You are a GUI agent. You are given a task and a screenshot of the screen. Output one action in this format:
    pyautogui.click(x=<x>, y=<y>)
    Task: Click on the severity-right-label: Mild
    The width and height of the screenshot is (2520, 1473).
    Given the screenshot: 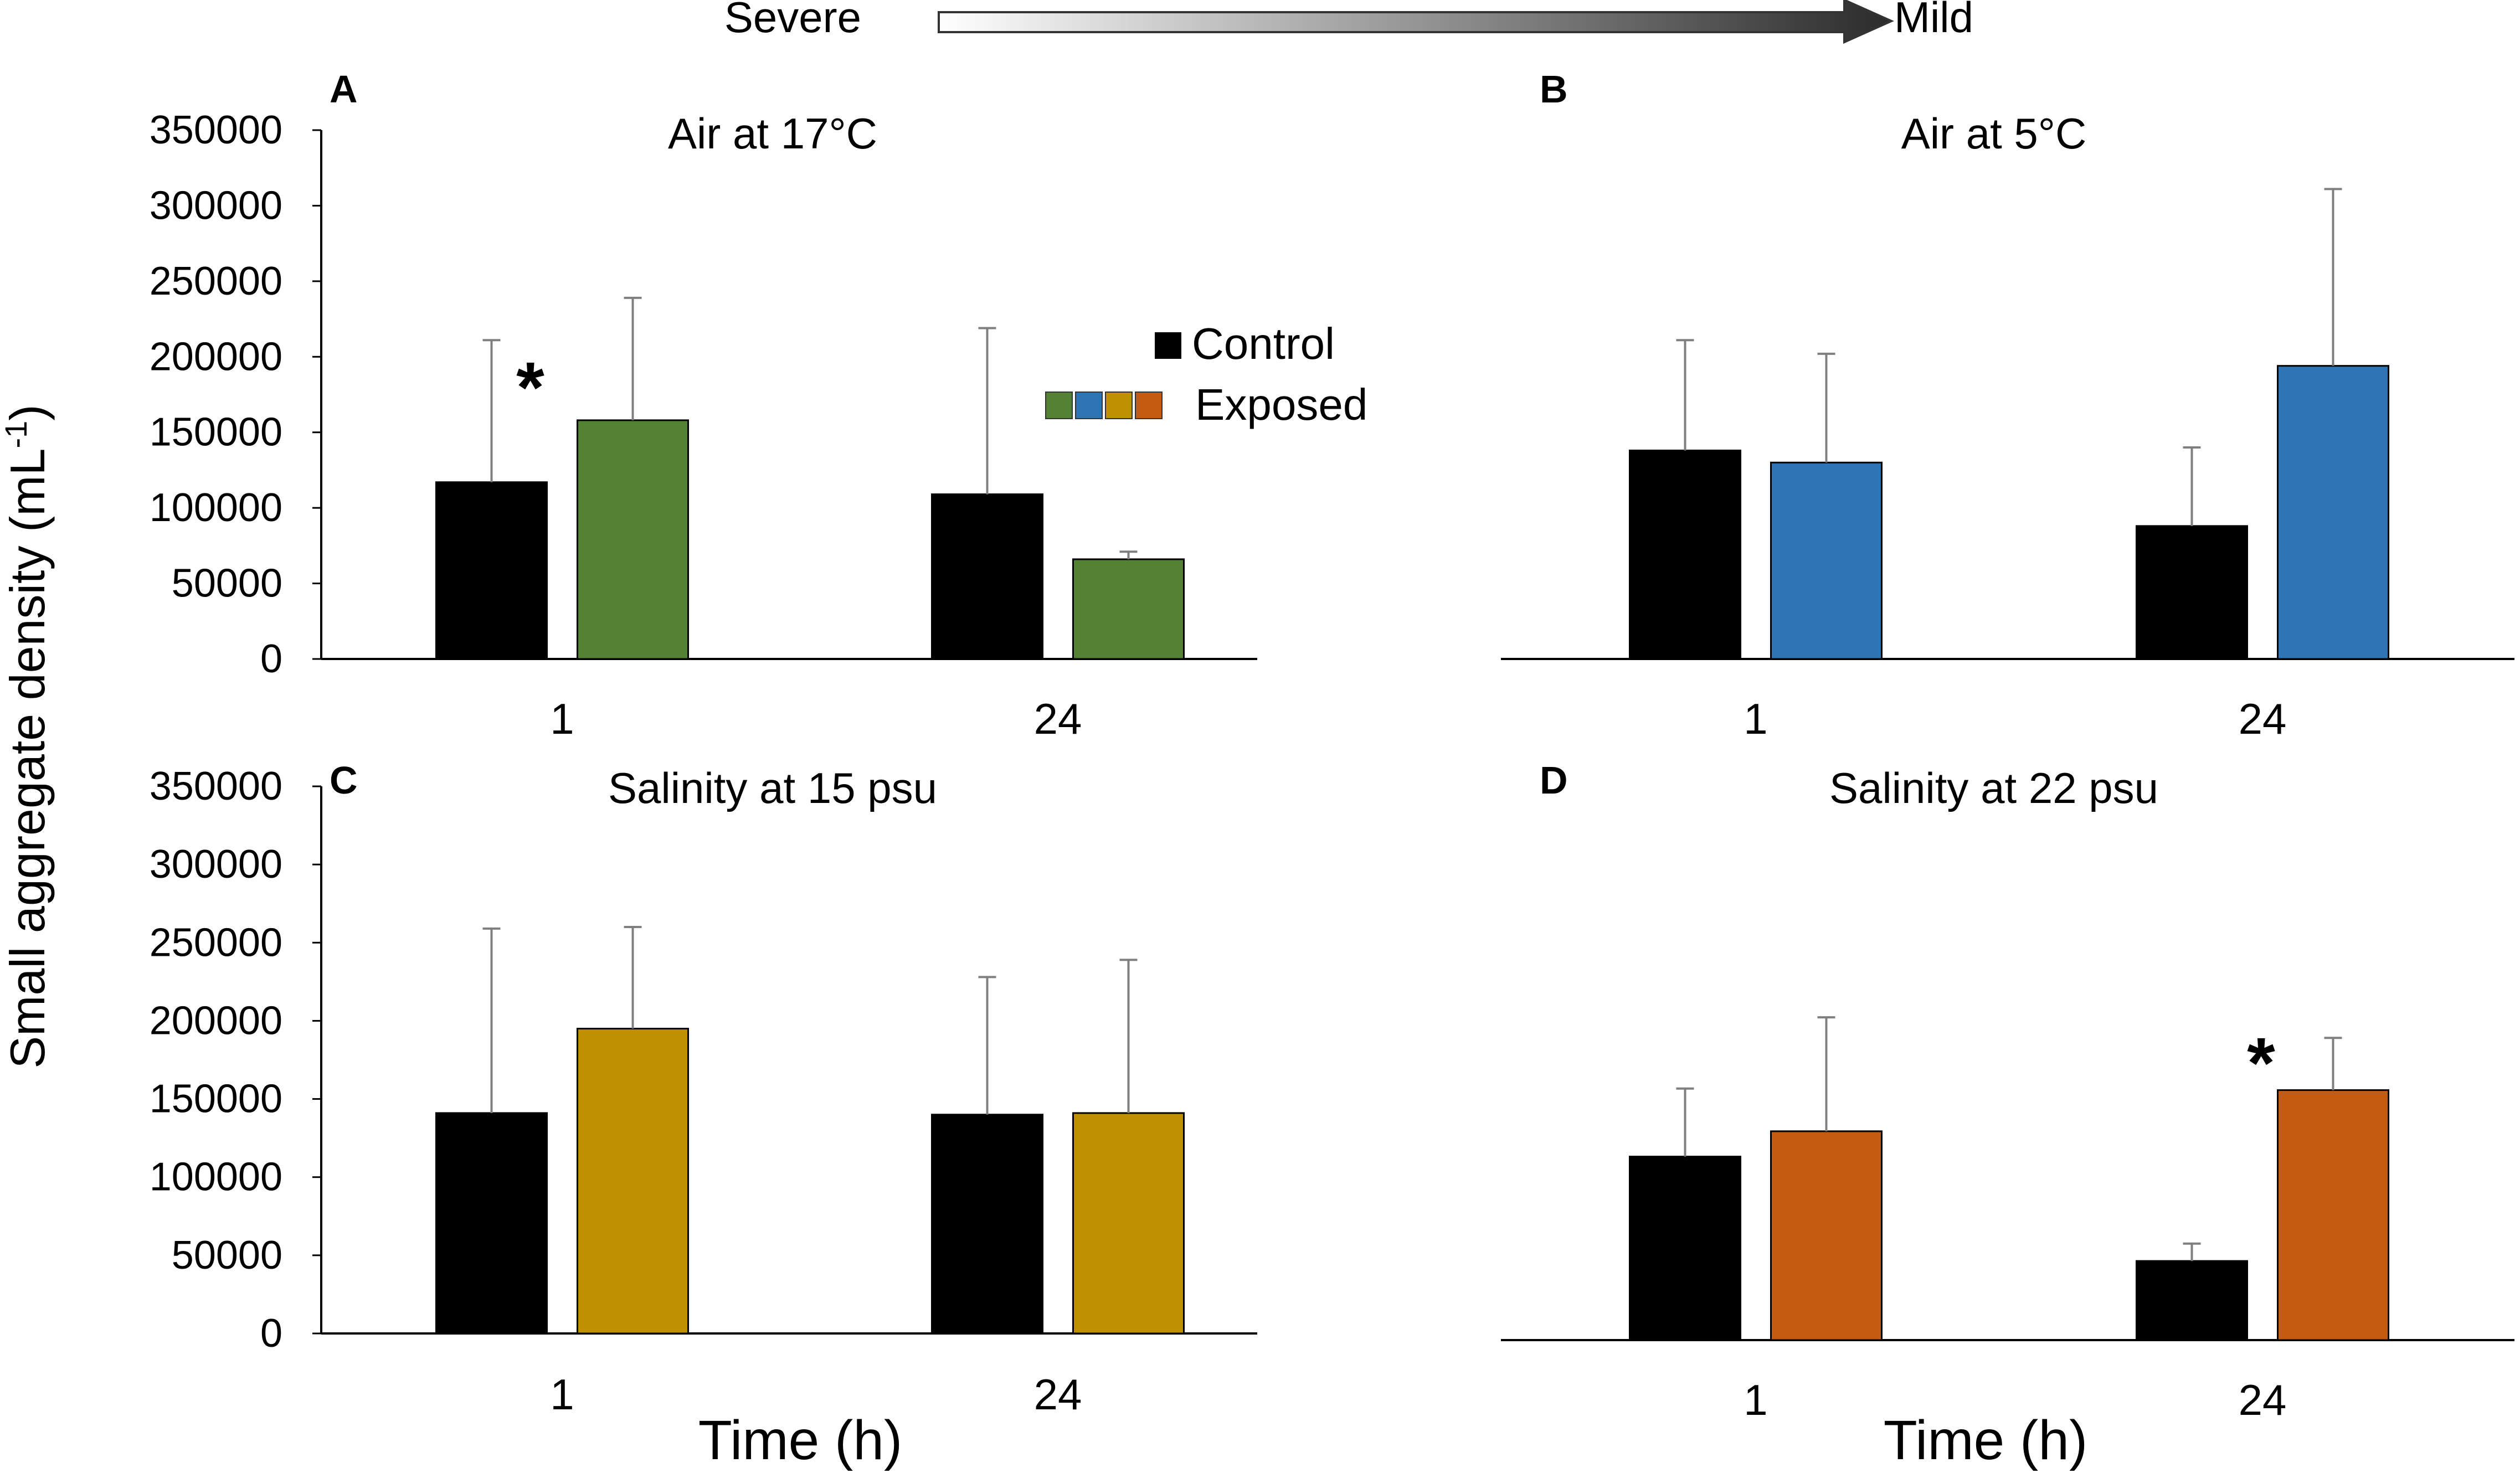 What is the action you would take?
    pyautogui.click(x=1933, y=21)
    